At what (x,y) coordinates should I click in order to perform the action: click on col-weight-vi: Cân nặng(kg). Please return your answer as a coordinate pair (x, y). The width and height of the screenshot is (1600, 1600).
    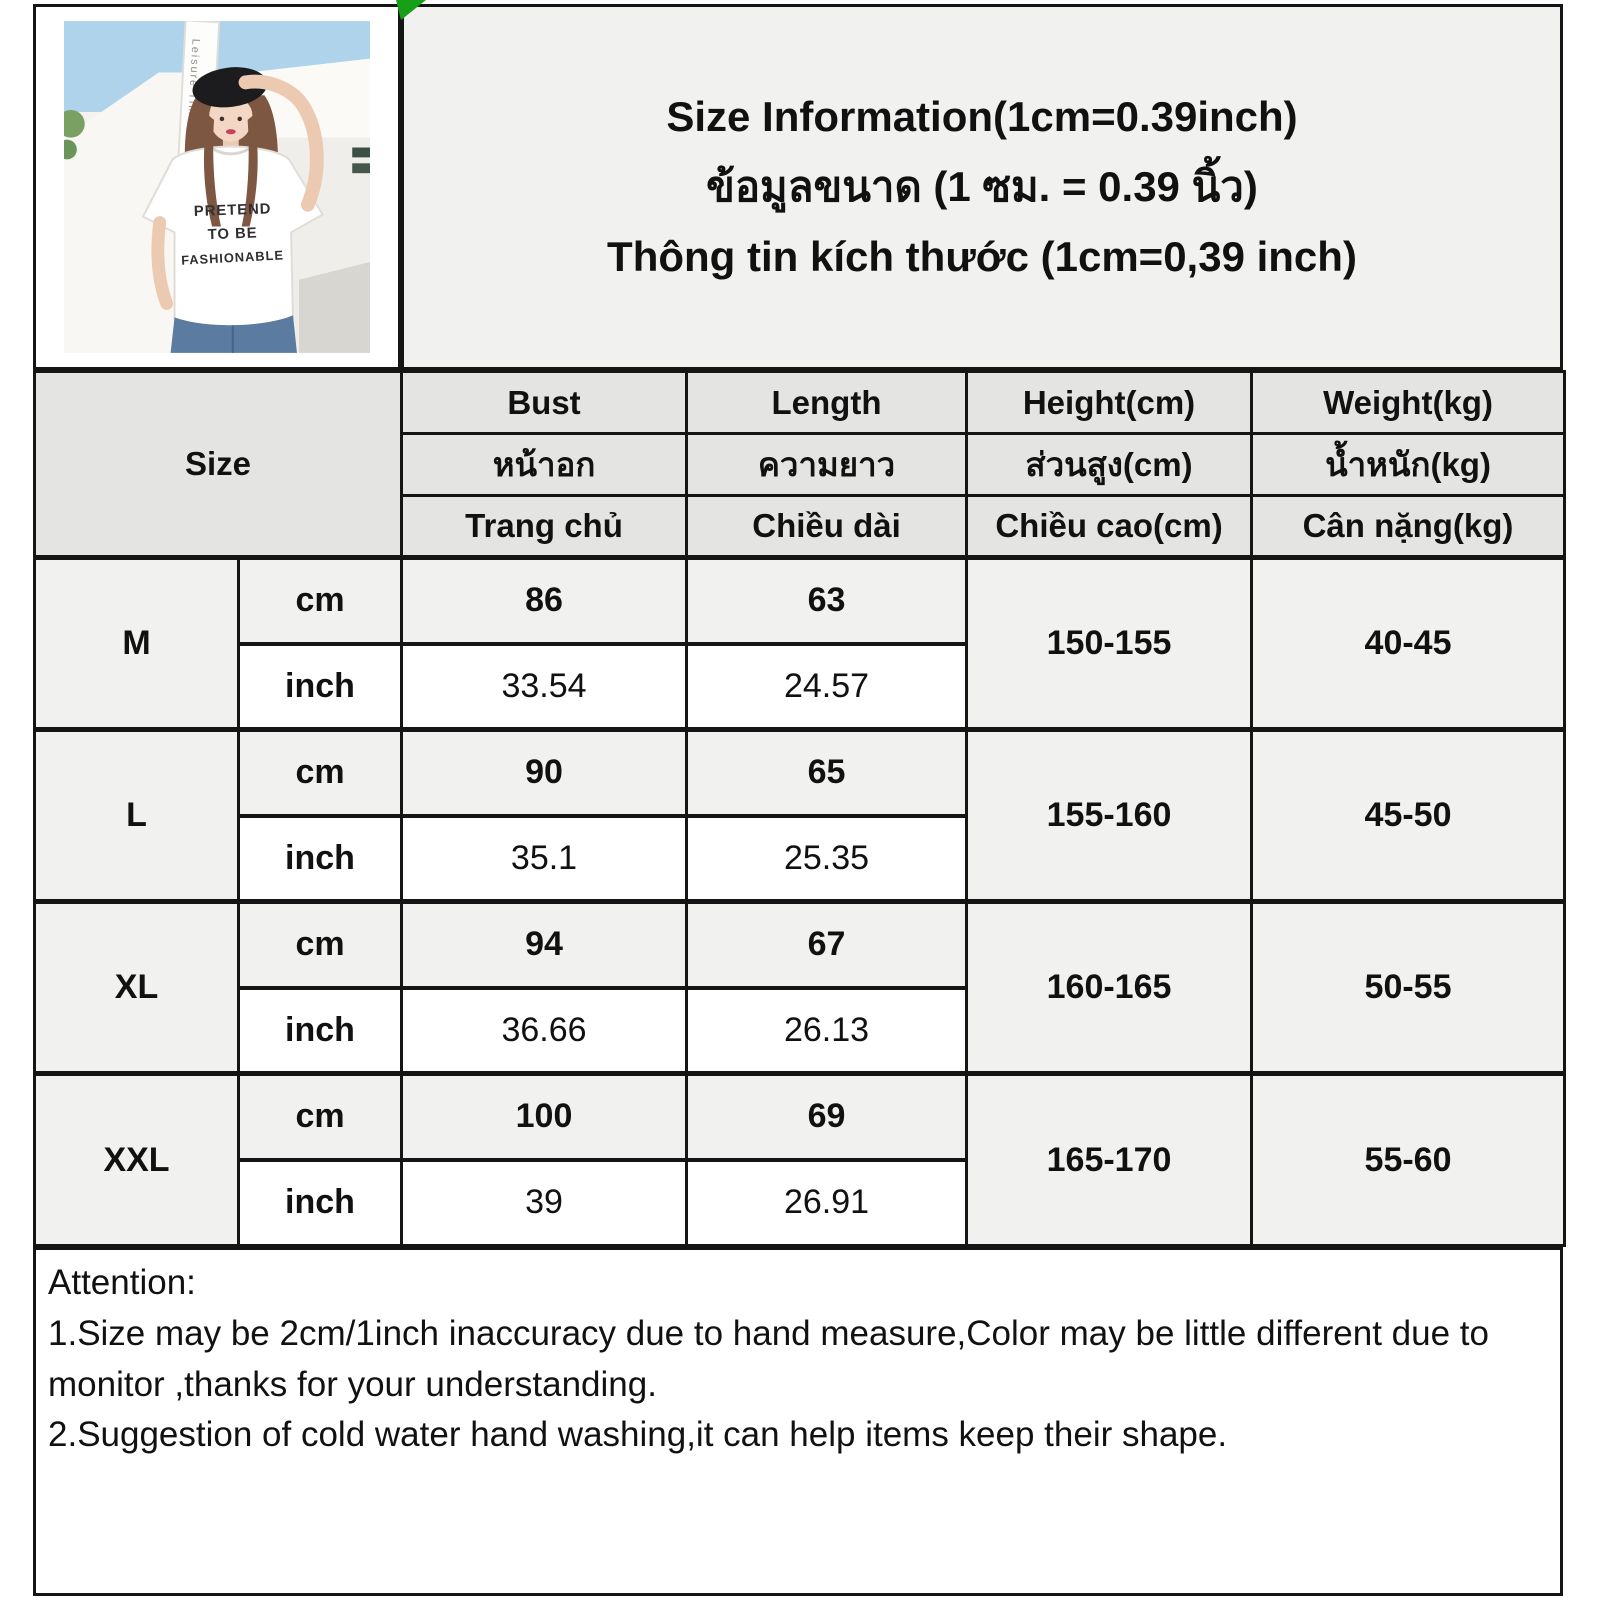
    Looking at the image, I should click on (1408, 527).